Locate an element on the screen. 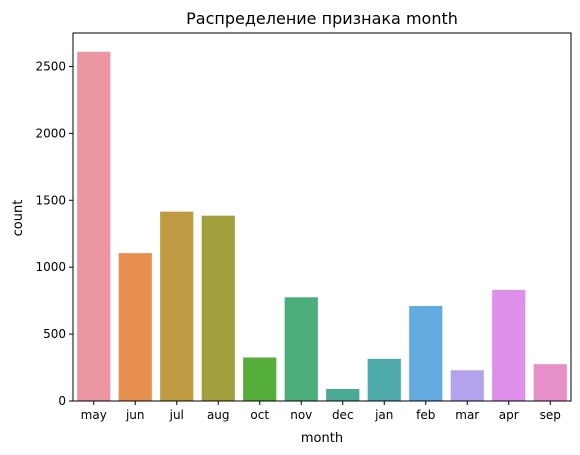 Image resolution: width=580 pixels, height=455 pixels. bar-jul is located at coordinates (177, 306).